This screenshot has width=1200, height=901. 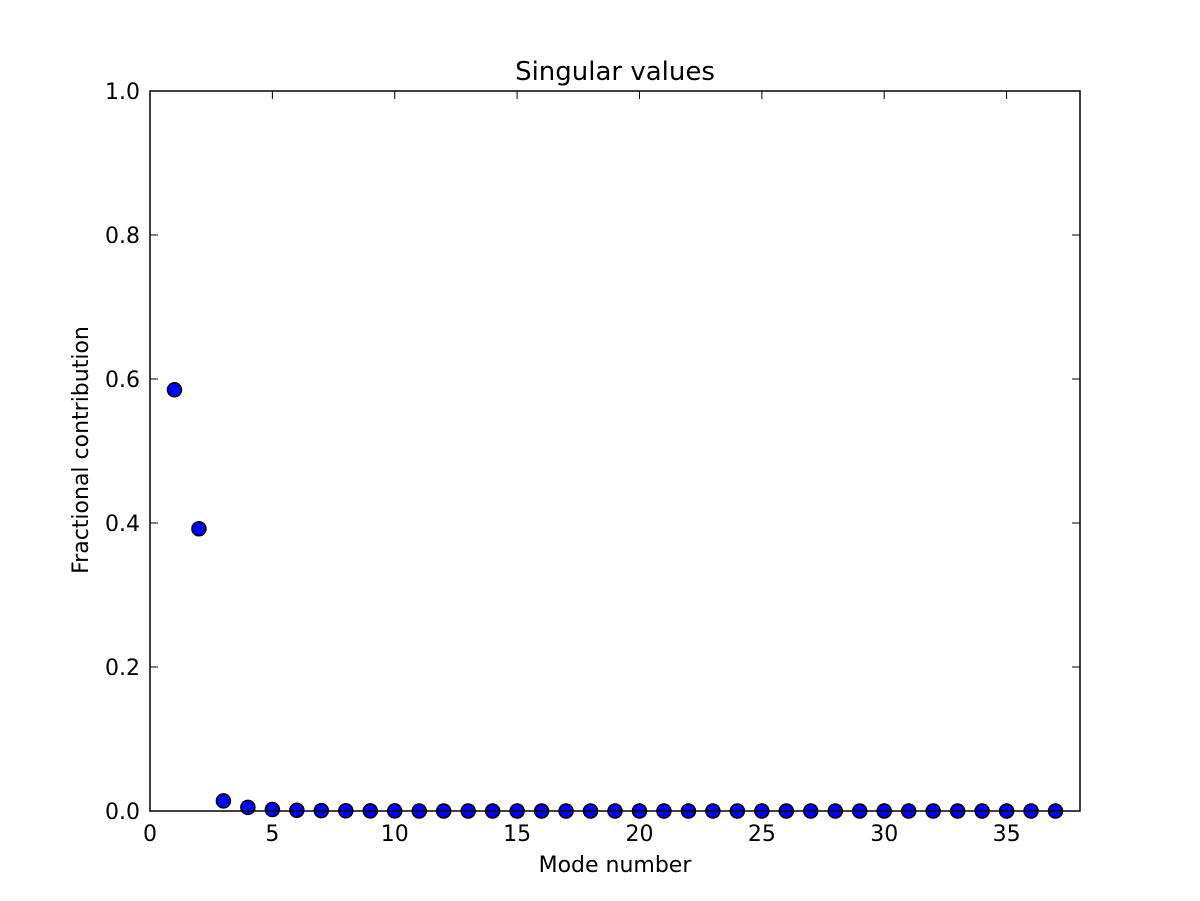 What do you see at coordinates (639, 834) in the screenshot?
I see `x-tick-label: 20` at bounding box center [639, 834].